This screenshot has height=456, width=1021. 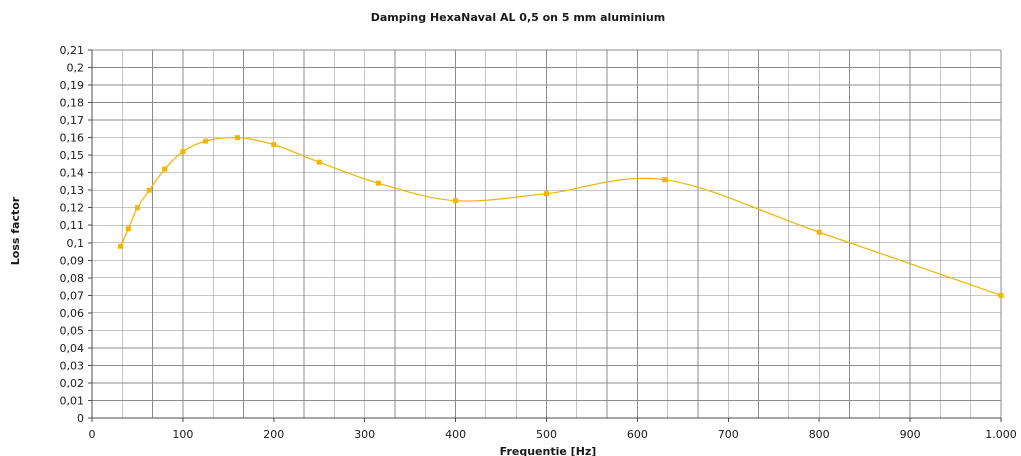 I want to click on x-tick-label: 400, so click(x=455, y=434).